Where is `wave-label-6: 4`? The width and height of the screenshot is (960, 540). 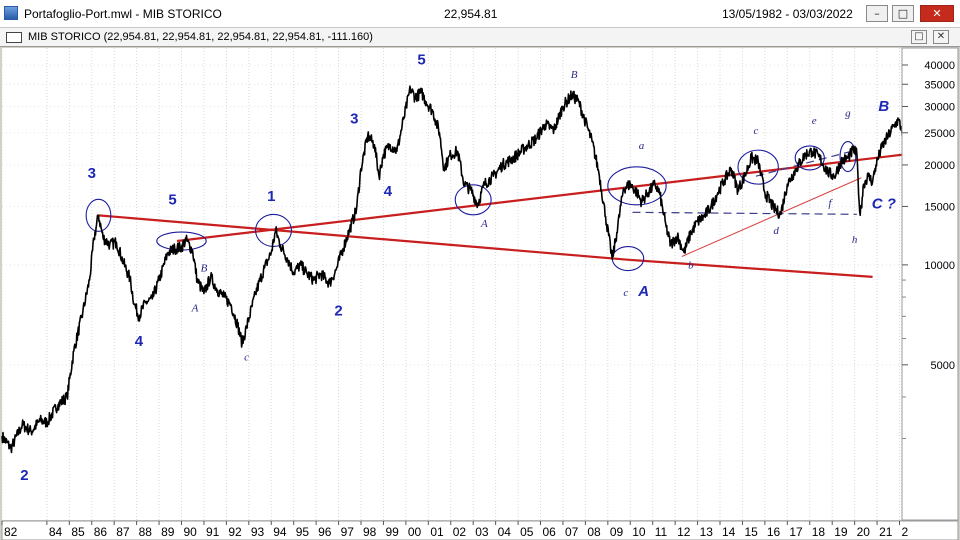 wave-label-6: 4 is located at coordinates (139, 341).